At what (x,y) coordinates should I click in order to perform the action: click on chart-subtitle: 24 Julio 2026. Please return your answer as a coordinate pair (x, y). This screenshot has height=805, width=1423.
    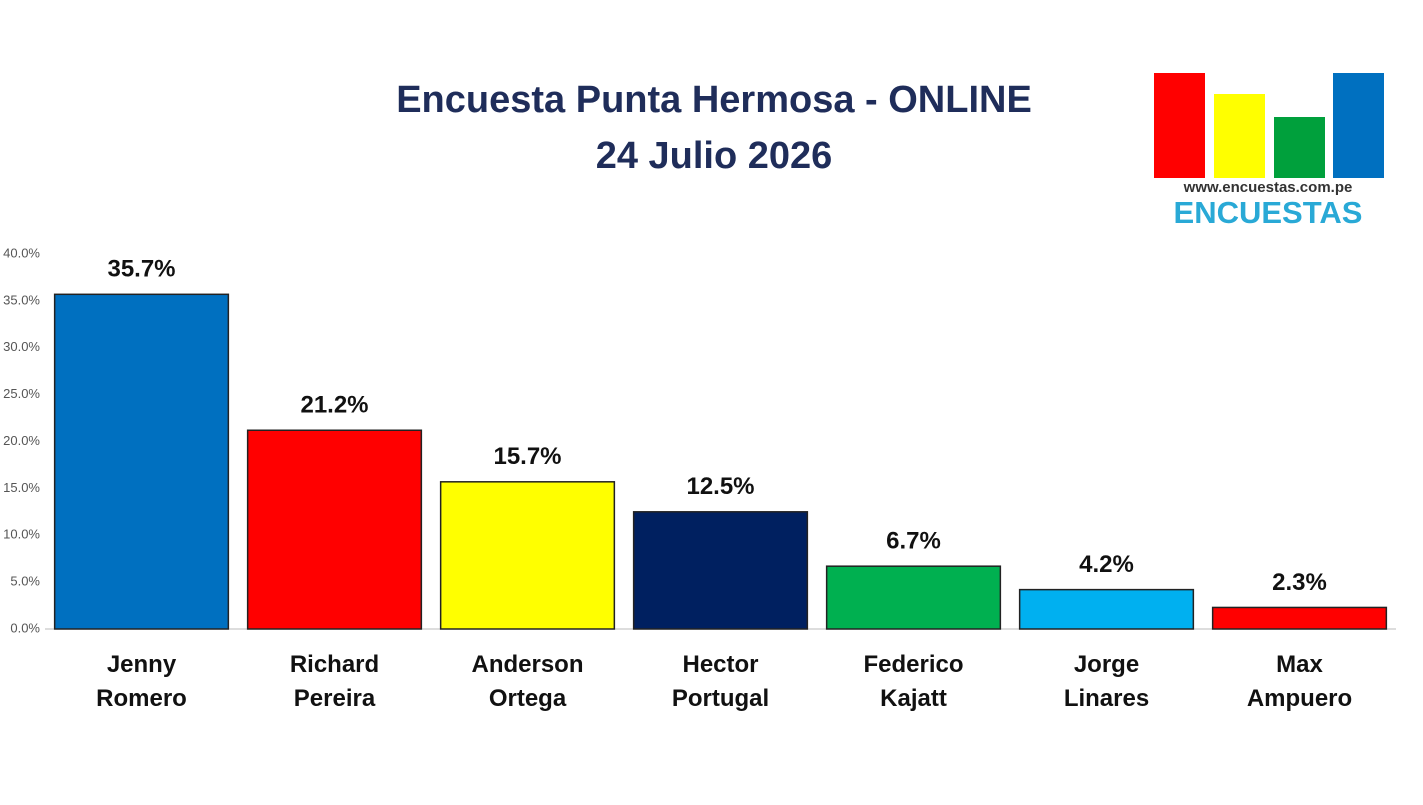
    Looking at the image, I should click on (714, 156).